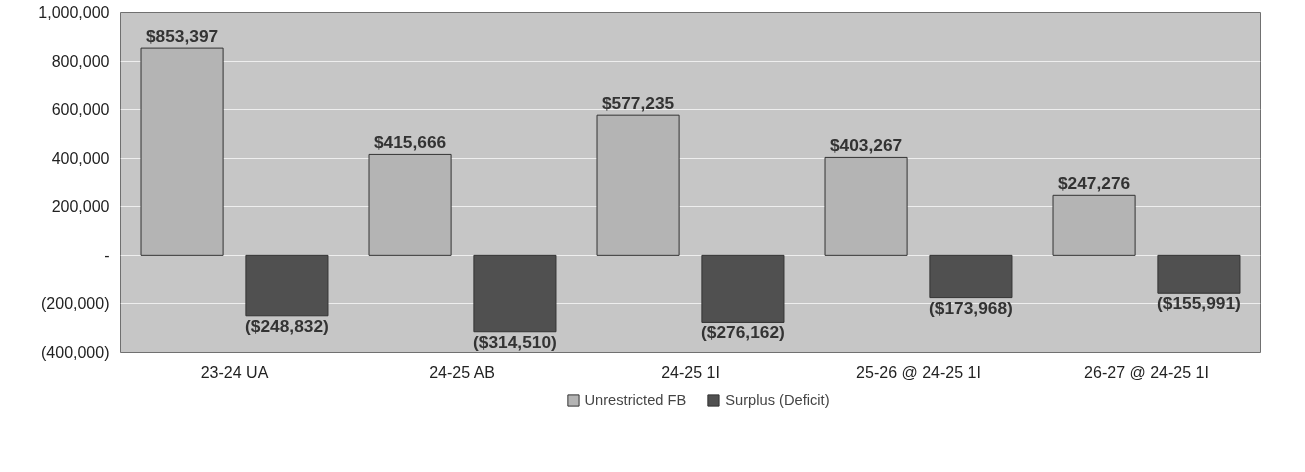 The height and width of the screenshot is (472, 1305). What do you see at coordinates (80, 110) in the screenshot?
I see `y-tick-label: 600,000` at bounding box center [80, 110].